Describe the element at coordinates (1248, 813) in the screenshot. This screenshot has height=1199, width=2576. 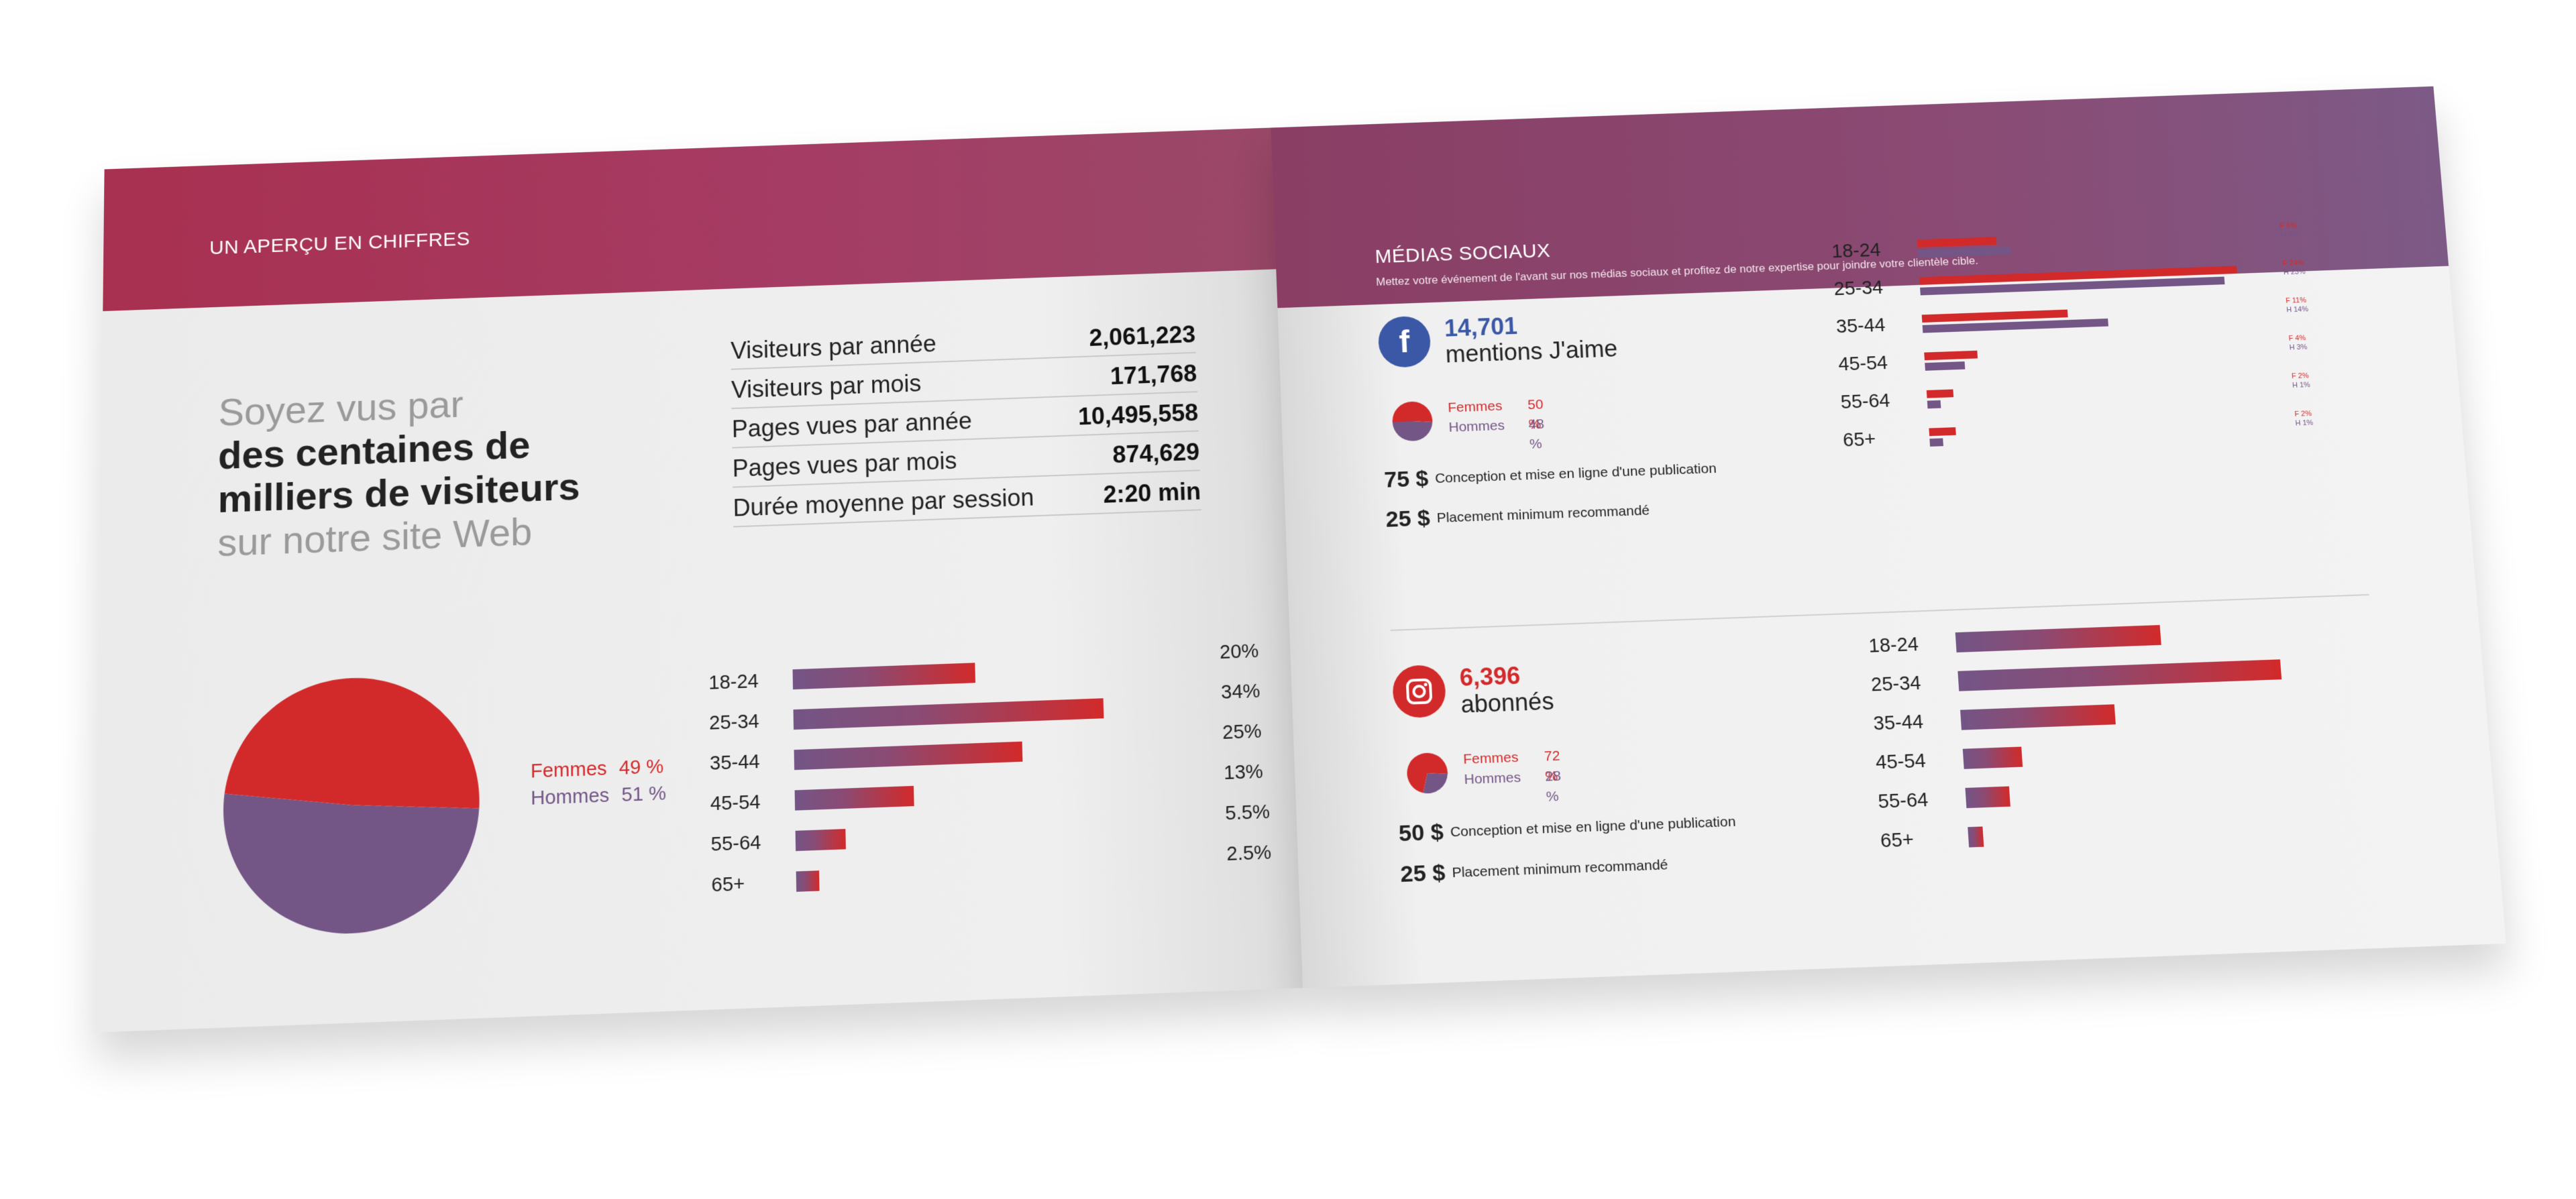
I see `age-pct: 5.5%` at that location.